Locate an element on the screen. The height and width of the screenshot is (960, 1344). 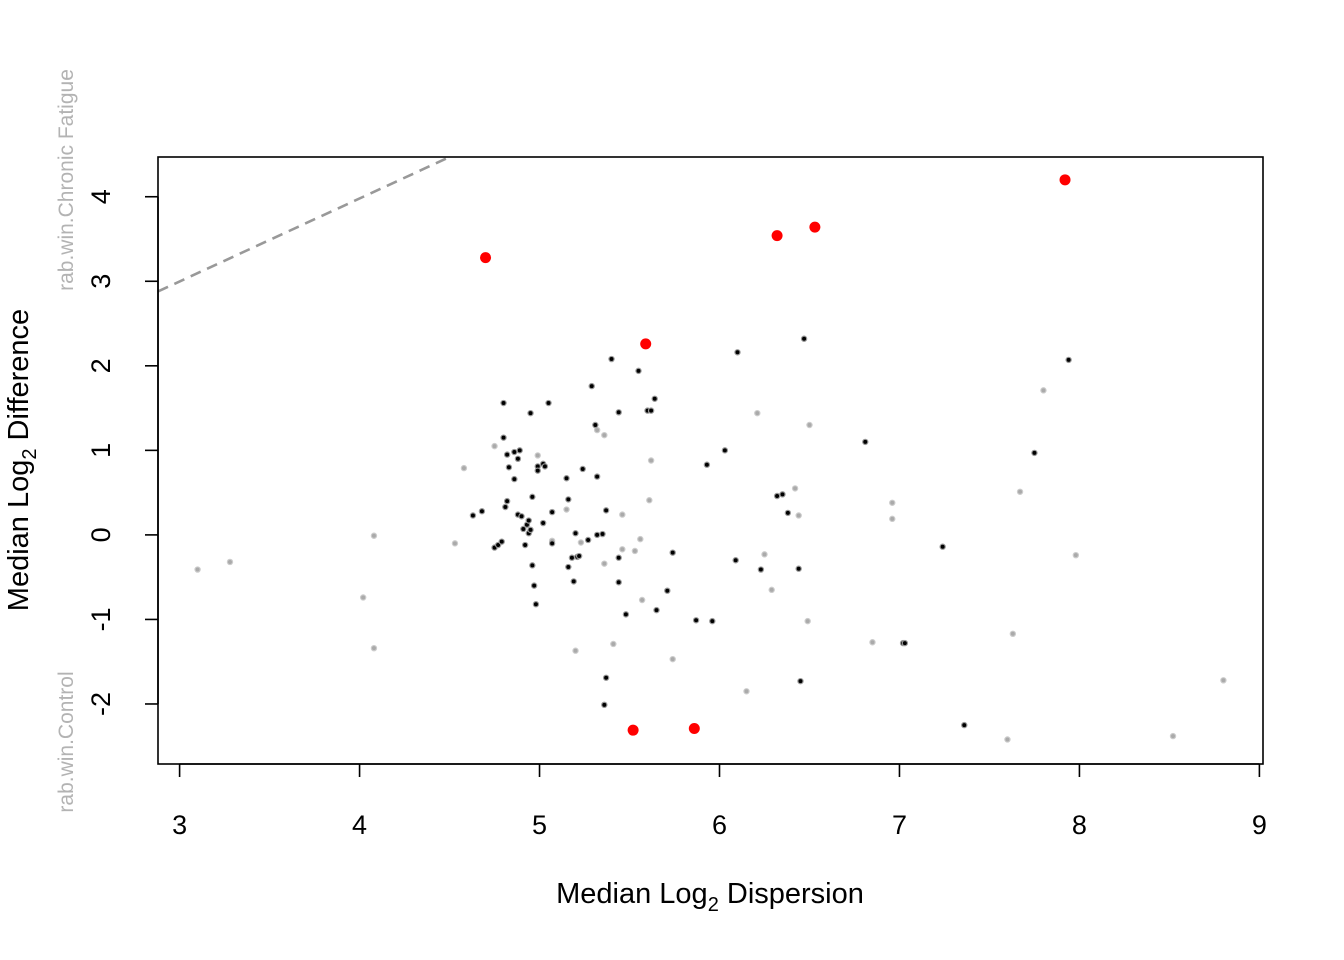
x-tick-label: 5 is located at coordinates (539, 825).